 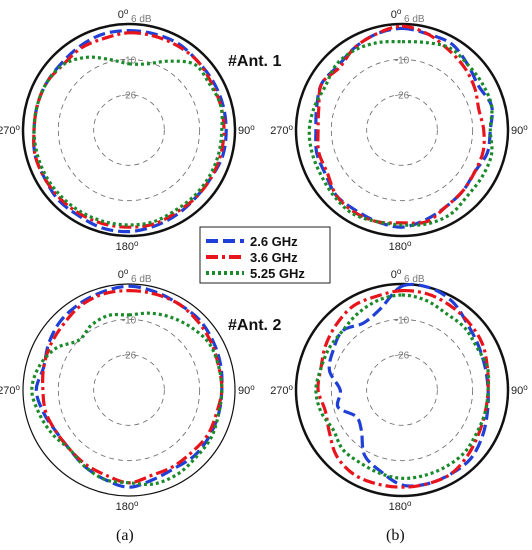 I want to click on panel-label-b: (b), so click(x=395, y=535).